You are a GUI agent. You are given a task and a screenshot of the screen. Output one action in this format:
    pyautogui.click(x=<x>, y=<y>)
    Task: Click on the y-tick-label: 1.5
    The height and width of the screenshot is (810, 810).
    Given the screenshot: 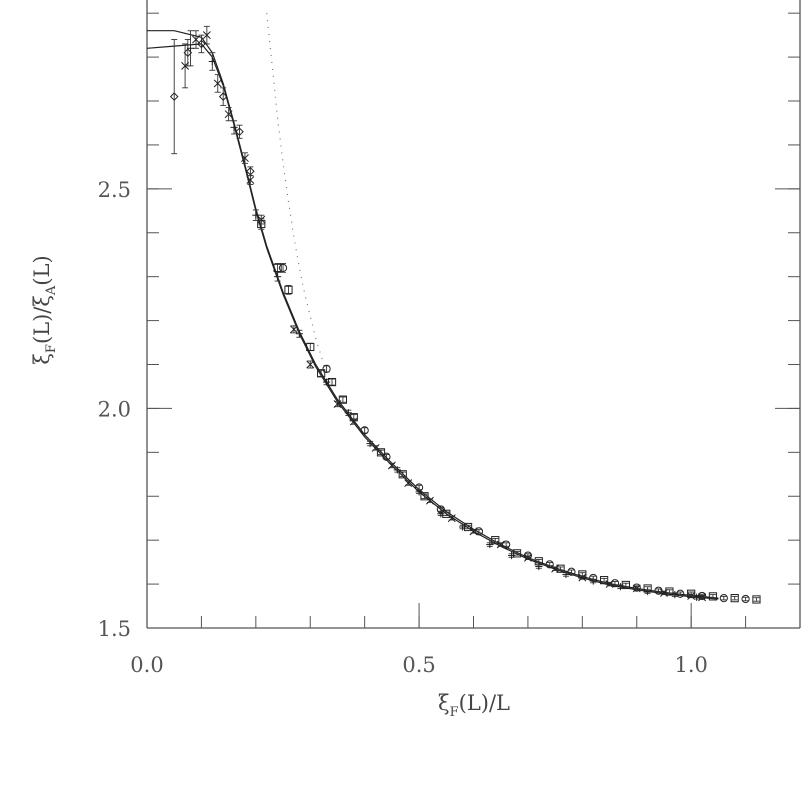 What is the action you would take?
    pyautogui.click(x=114, y=629)
    